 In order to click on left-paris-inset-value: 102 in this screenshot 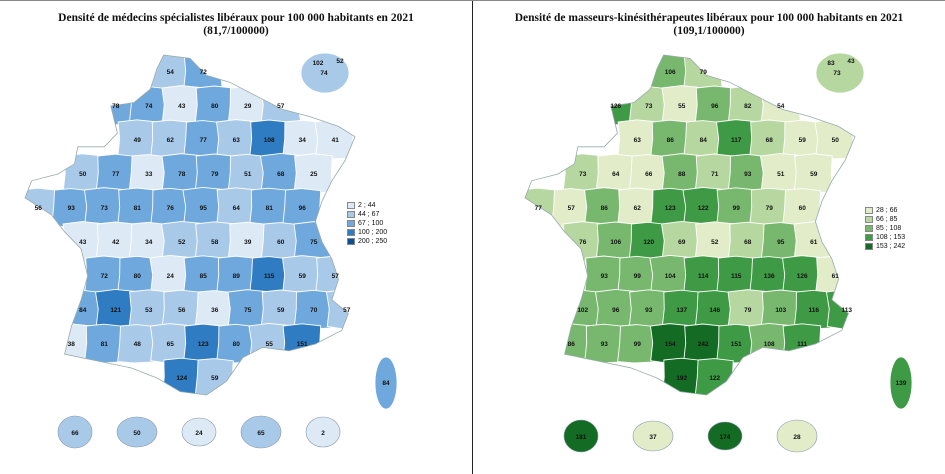, I will do `click(318, 63)`.